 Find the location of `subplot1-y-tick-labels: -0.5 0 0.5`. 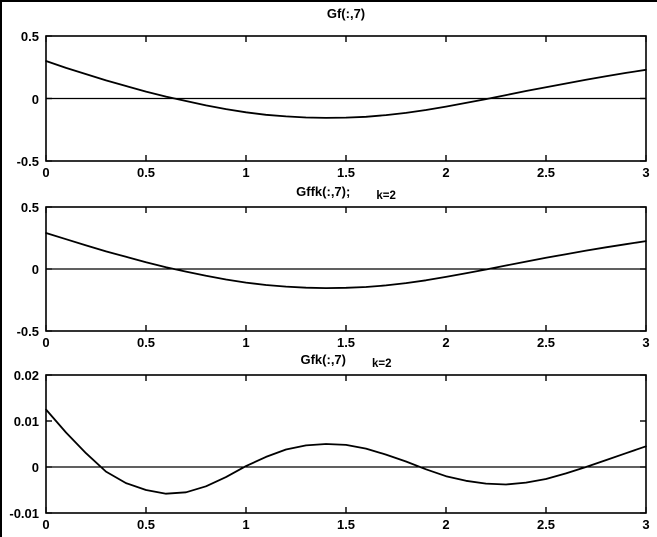

subplot1-y-tick-labels: -0.5 0 0.5 is located at coordinates (22, 99).